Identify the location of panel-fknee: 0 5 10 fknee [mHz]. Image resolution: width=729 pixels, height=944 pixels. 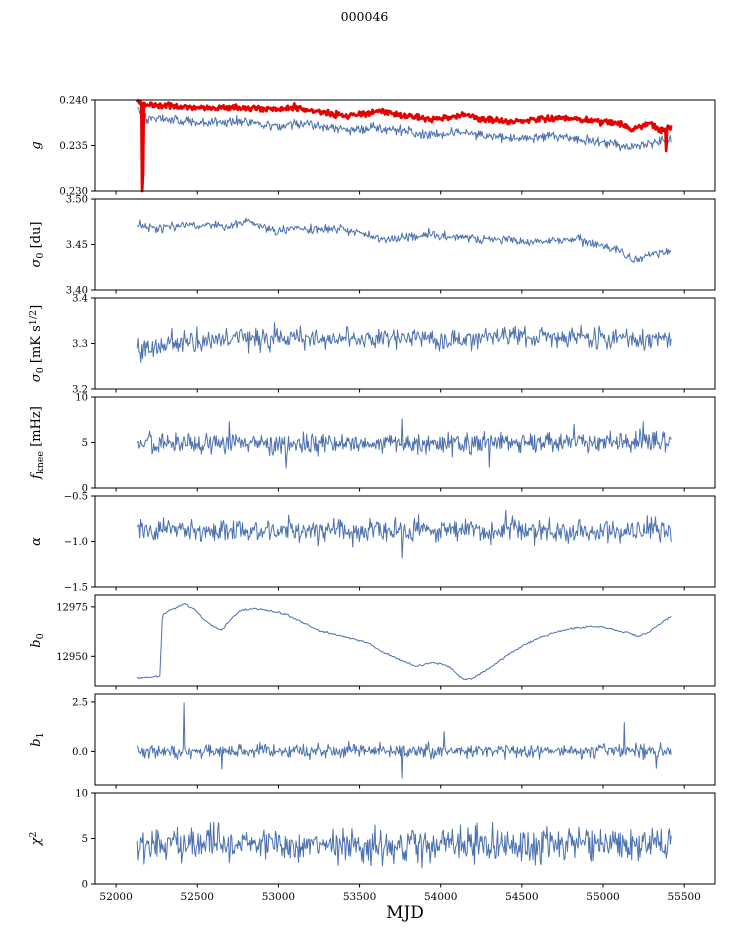
(372, 444).